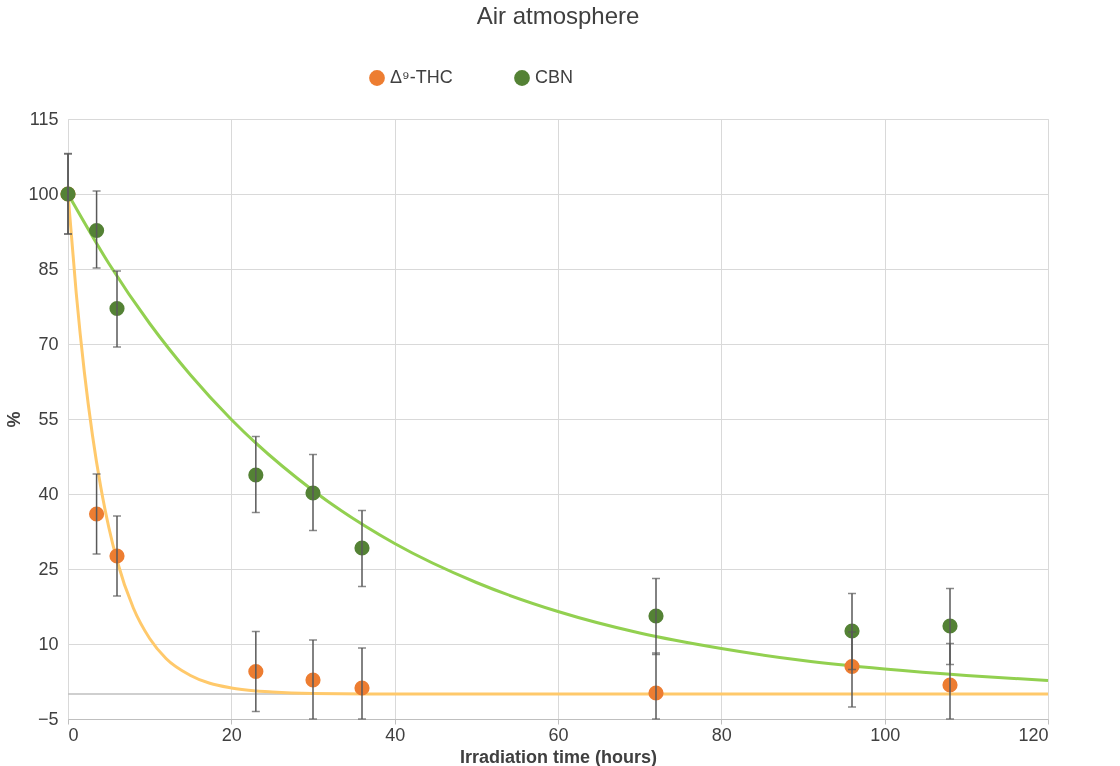  Describe the element at coordinates (48, 418) in the screenshot. I see `y-tick-label: 55` at that location.